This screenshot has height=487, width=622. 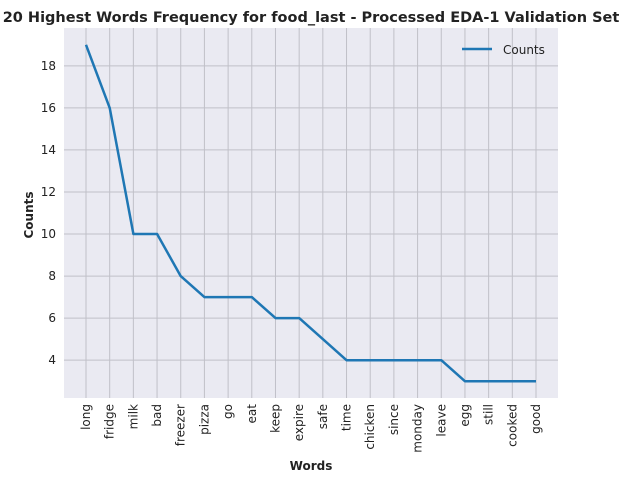 What do you see at coordinates (86, 417) in the screenshot?
I see `x-tick-label: long` at bounding box center [86, 417].